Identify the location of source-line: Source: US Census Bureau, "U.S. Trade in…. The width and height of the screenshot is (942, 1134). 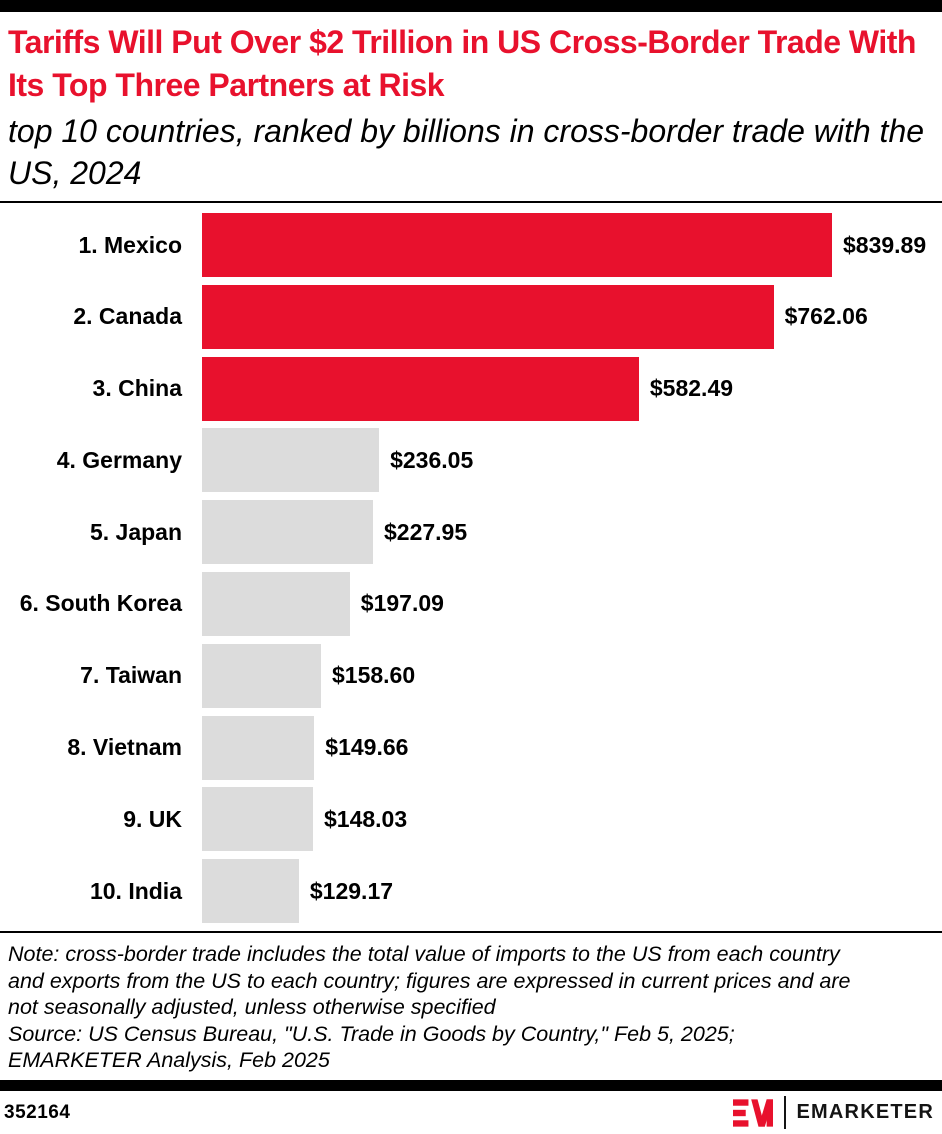
(371, 1033).